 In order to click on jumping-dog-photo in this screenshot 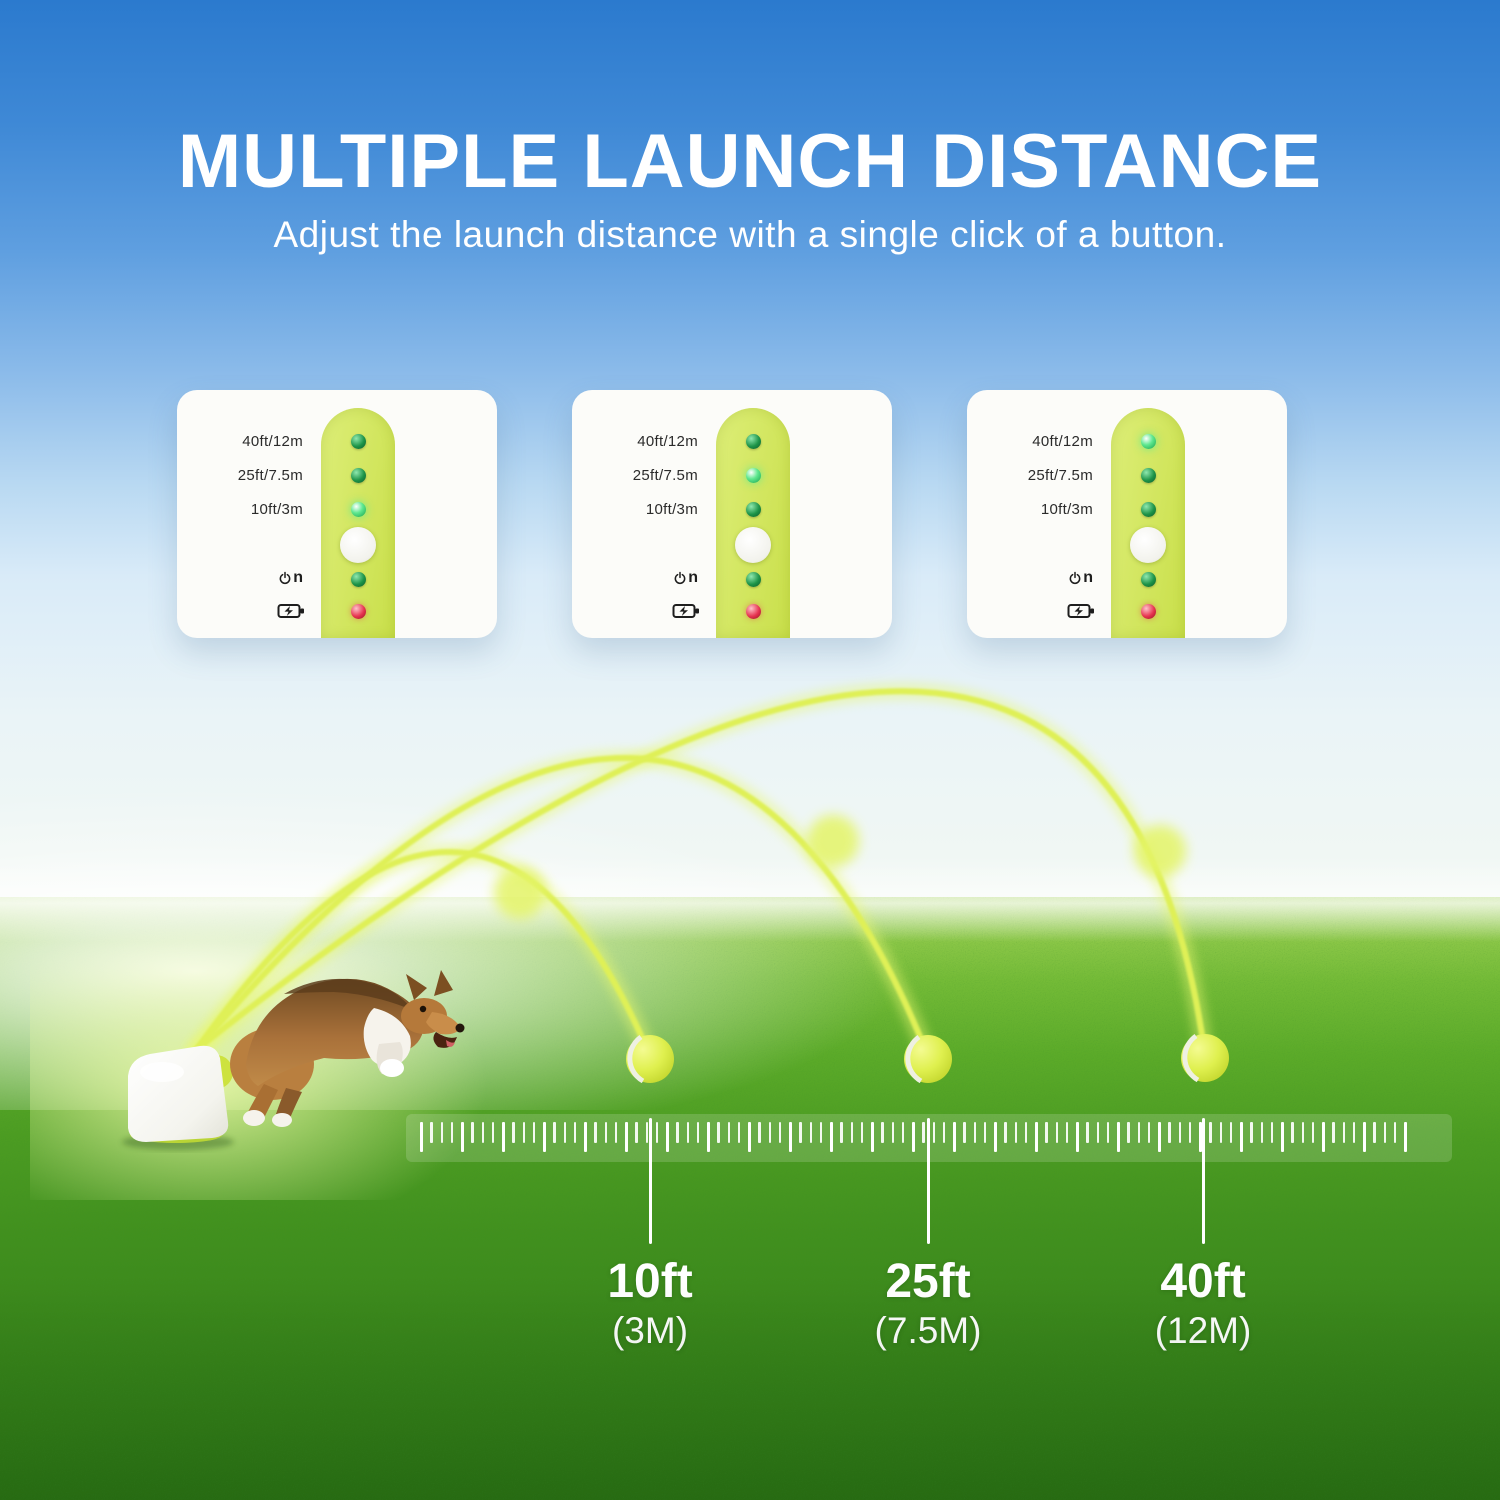, I will do `click(347, 1048)`.